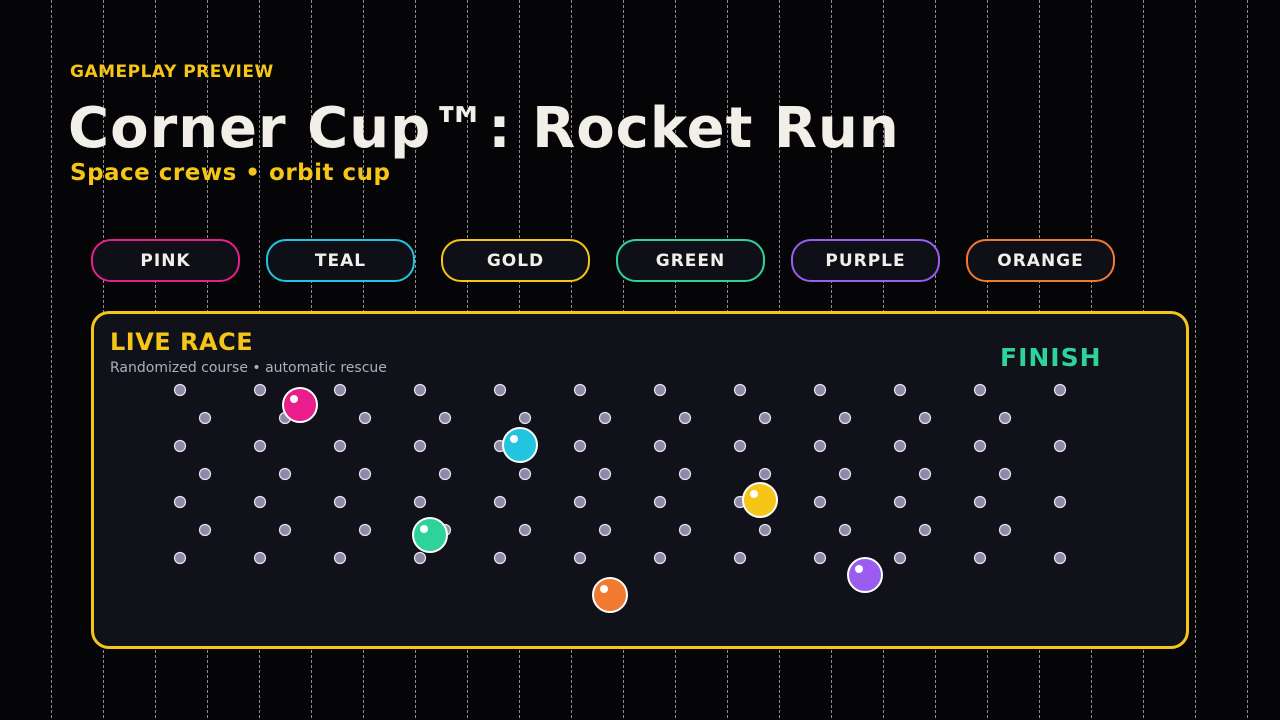 This screenshot has height=720, width=1280. What do you see at coordinates (172, 72) in the screenshot?
I see `eyebrow: GAMEPLAY PREVIEW` at bounding box center [172, 72].